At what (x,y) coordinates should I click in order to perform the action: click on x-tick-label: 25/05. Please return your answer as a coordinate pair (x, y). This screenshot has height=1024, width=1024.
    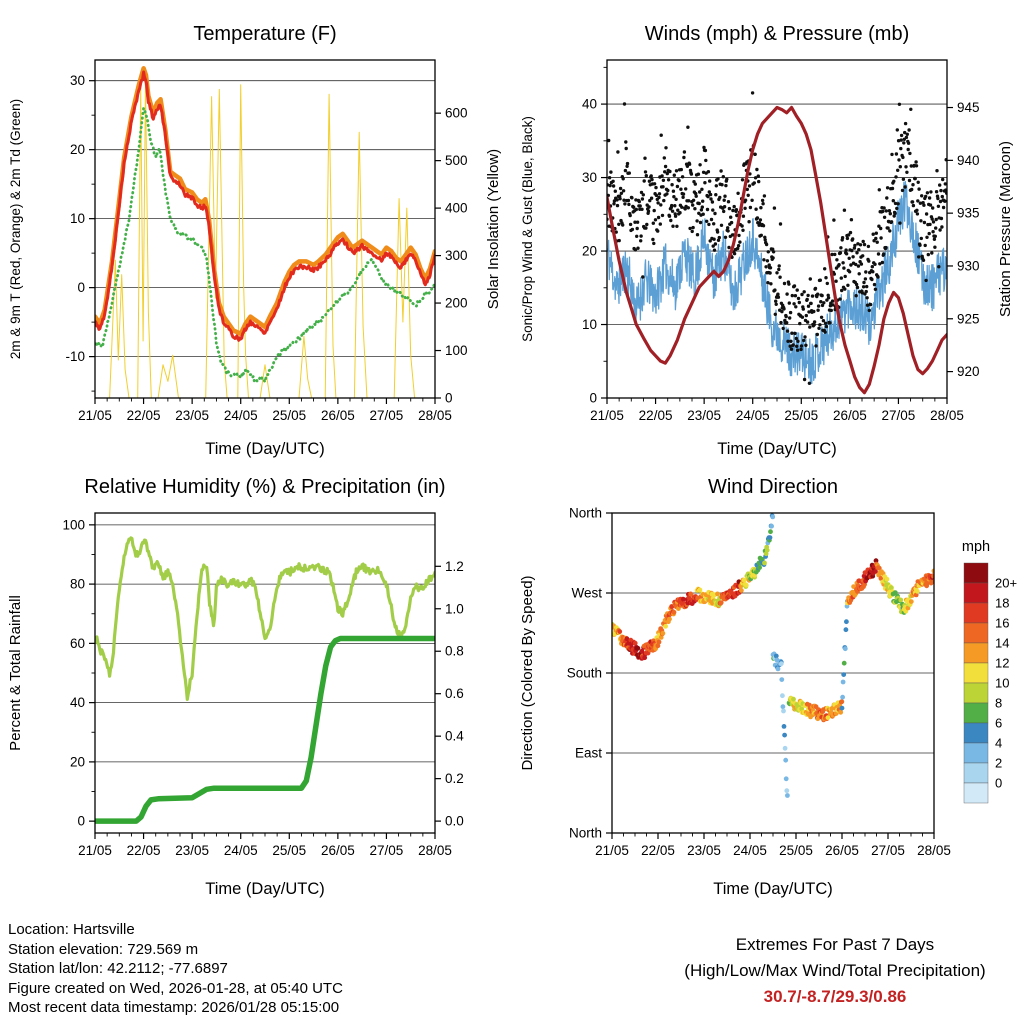
    Looking at the image, I should click on (796, 850).